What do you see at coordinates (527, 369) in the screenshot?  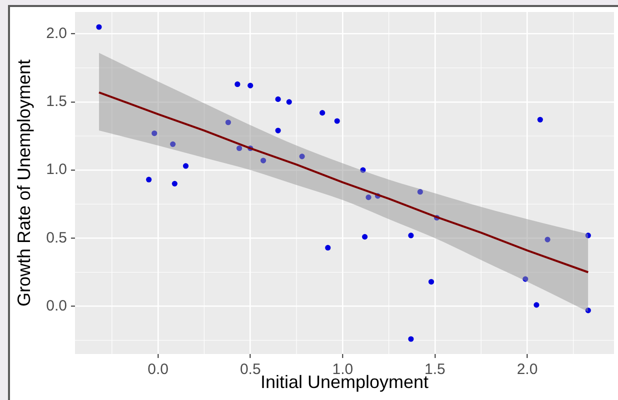 I see `x-tick-label: 2.0` at bounding box center [527, 369].